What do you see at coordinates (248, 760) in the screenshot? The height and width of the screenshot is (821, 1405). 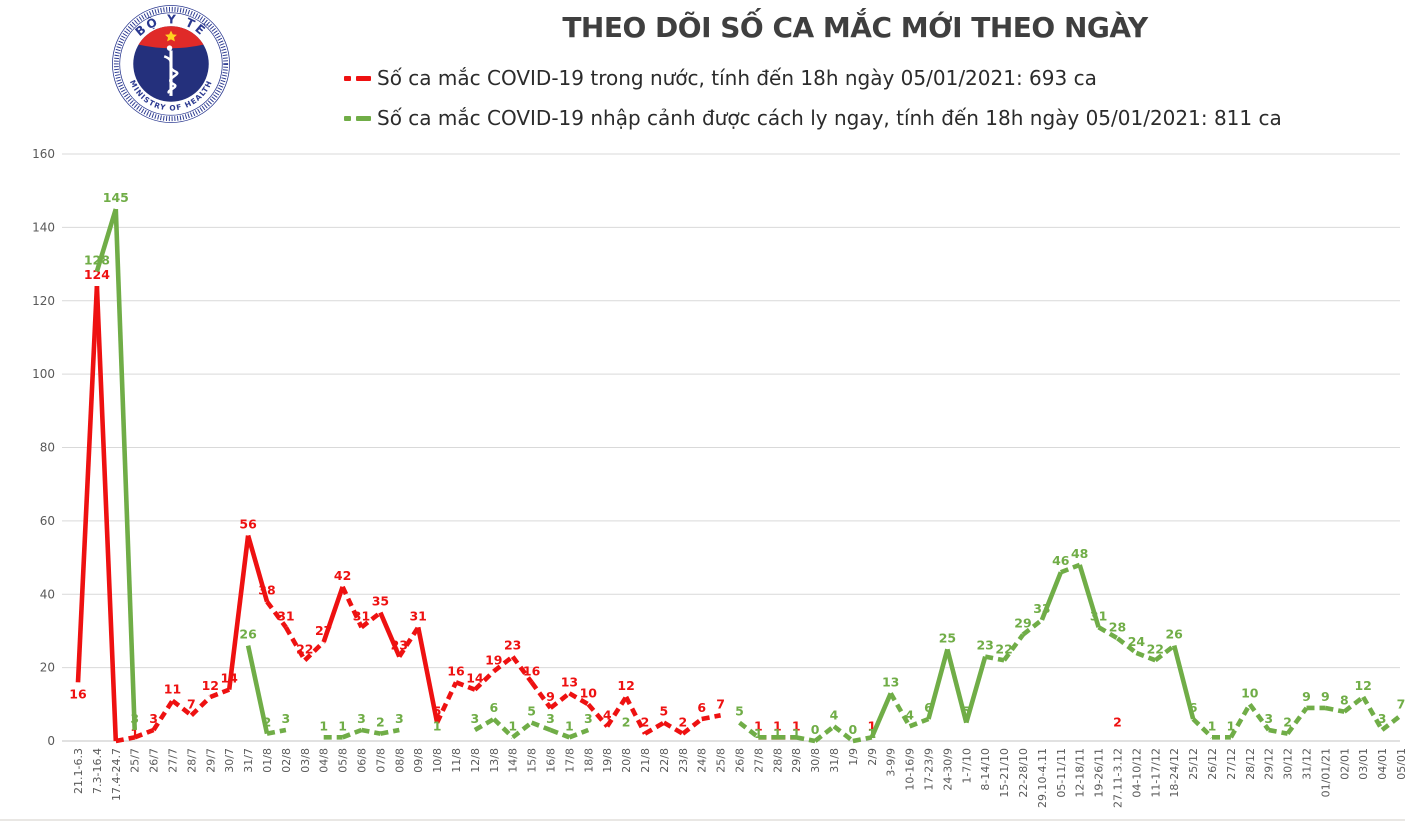 I see `x-axis-tick-label: 31/7` at bounding box center [248, 760].